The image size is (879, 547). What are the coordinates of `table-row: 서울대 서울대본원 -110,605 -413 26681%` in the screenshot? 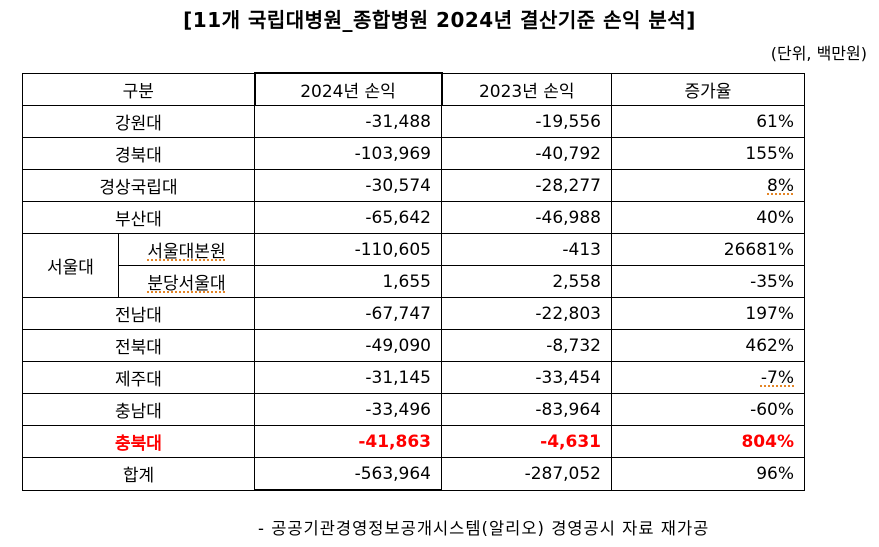 It's located at (413, 265).